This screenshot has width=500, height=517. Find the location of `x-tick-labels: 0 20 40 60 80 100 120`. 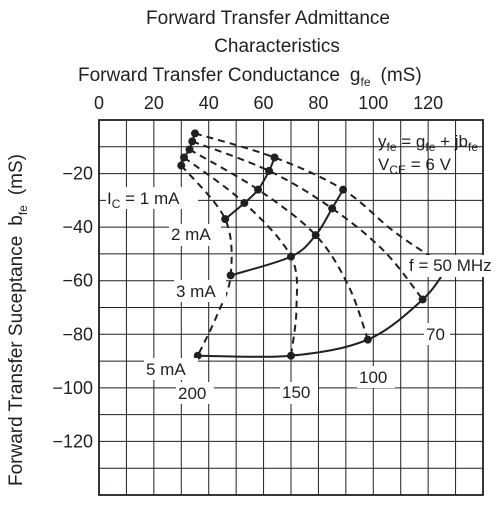

x-tick-labels: 0 20 40 60 80 100 120 is located at coordinates (268, 103).